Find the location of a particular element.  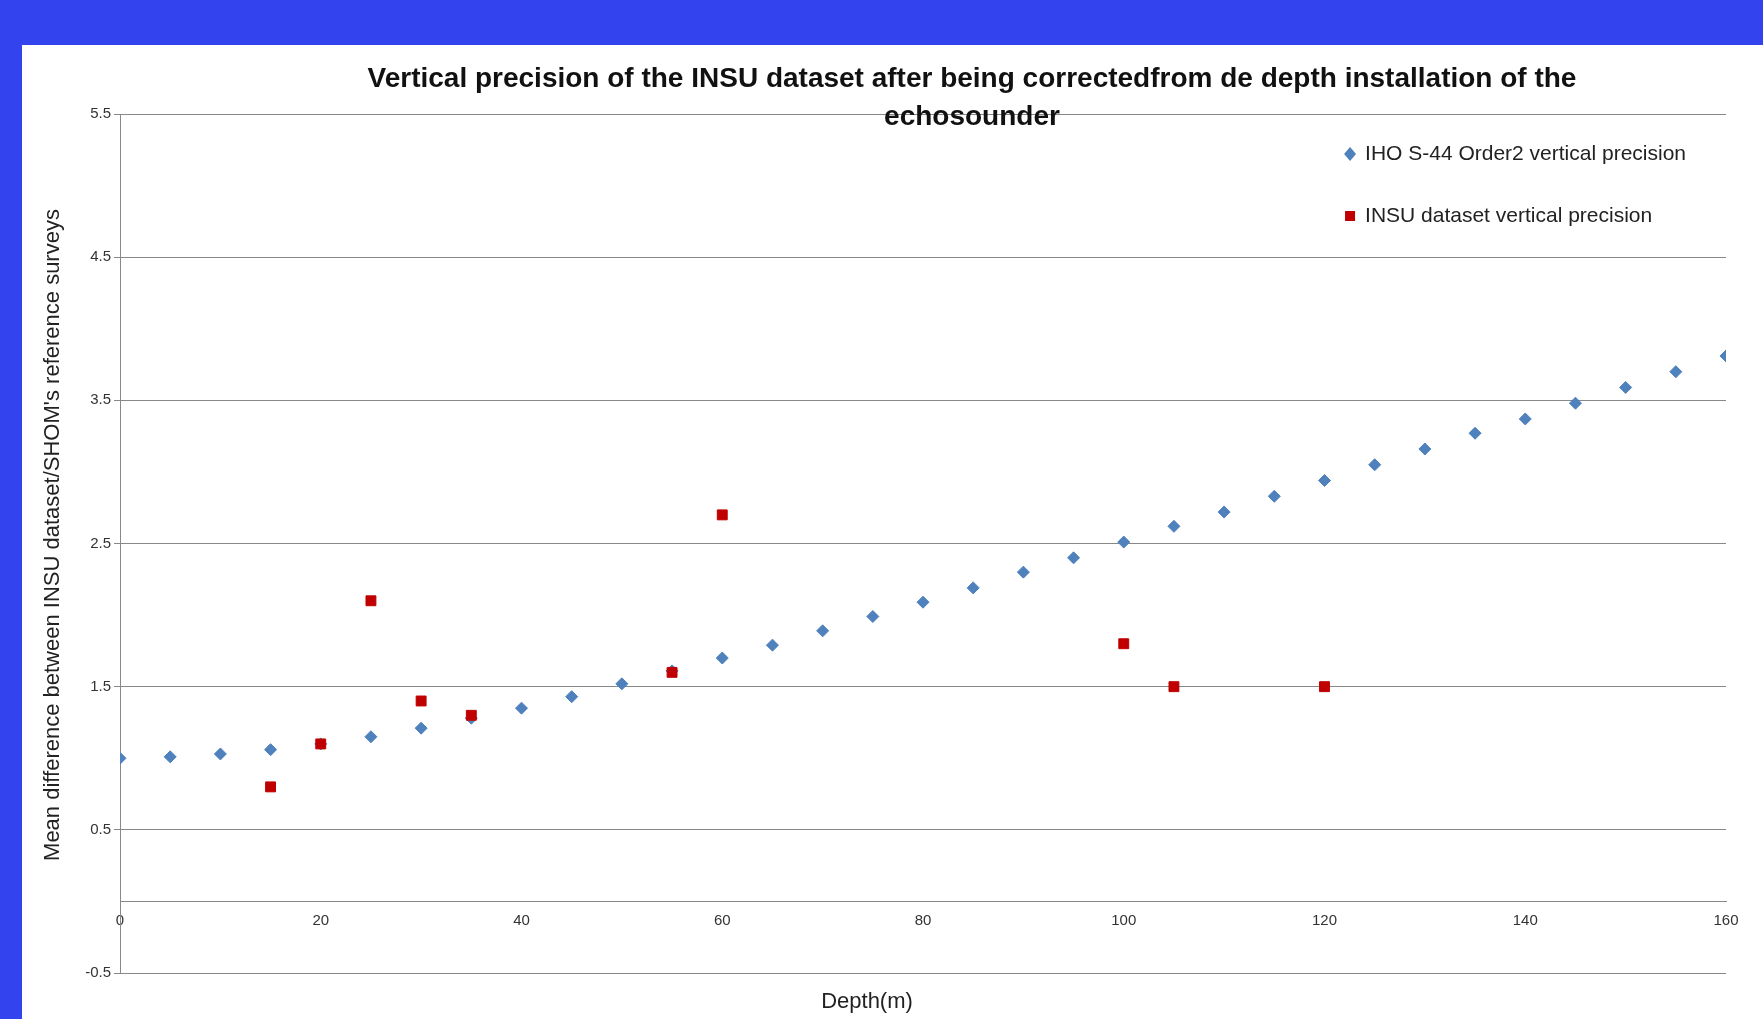

legend-label: IHO S-44 Order2 vertical precision is located at coordinates (1526, 152).